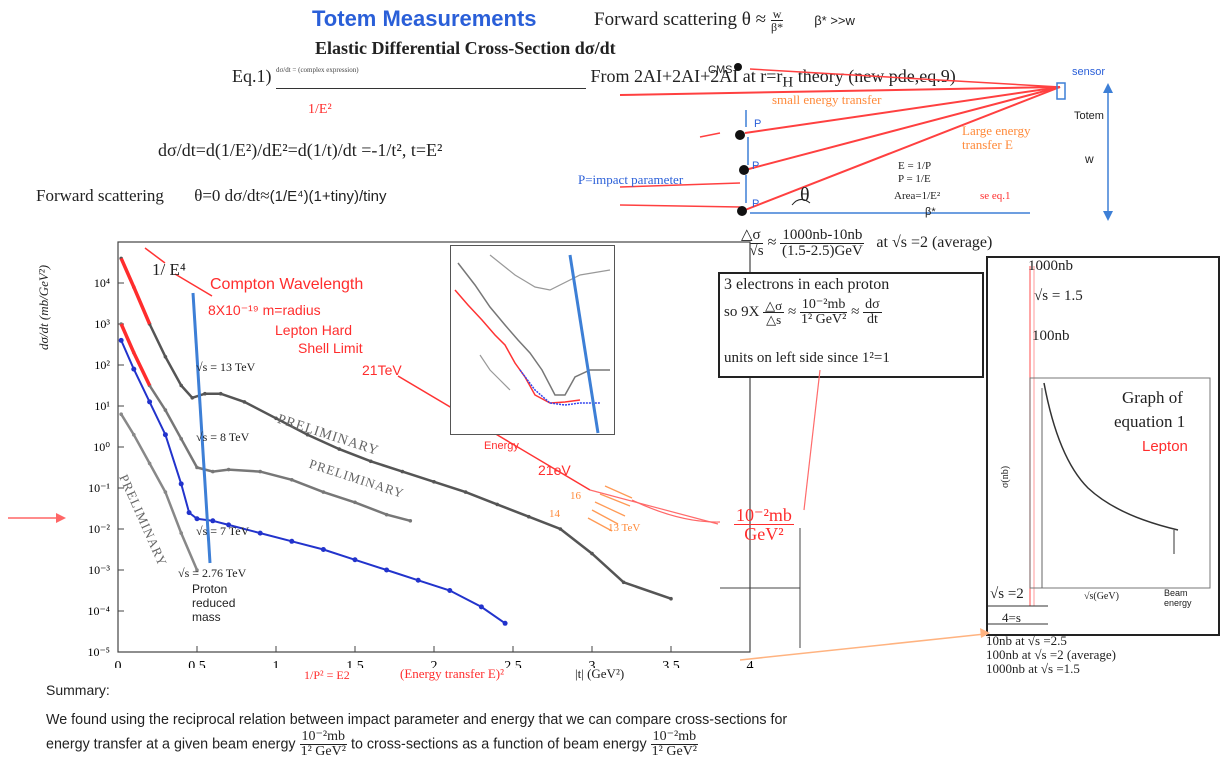 This screenshot has height=777, width=1232. Describe the element at coordinates (624, 528) in the screenshot. I see `n13-label: 13 TeV` at that location.